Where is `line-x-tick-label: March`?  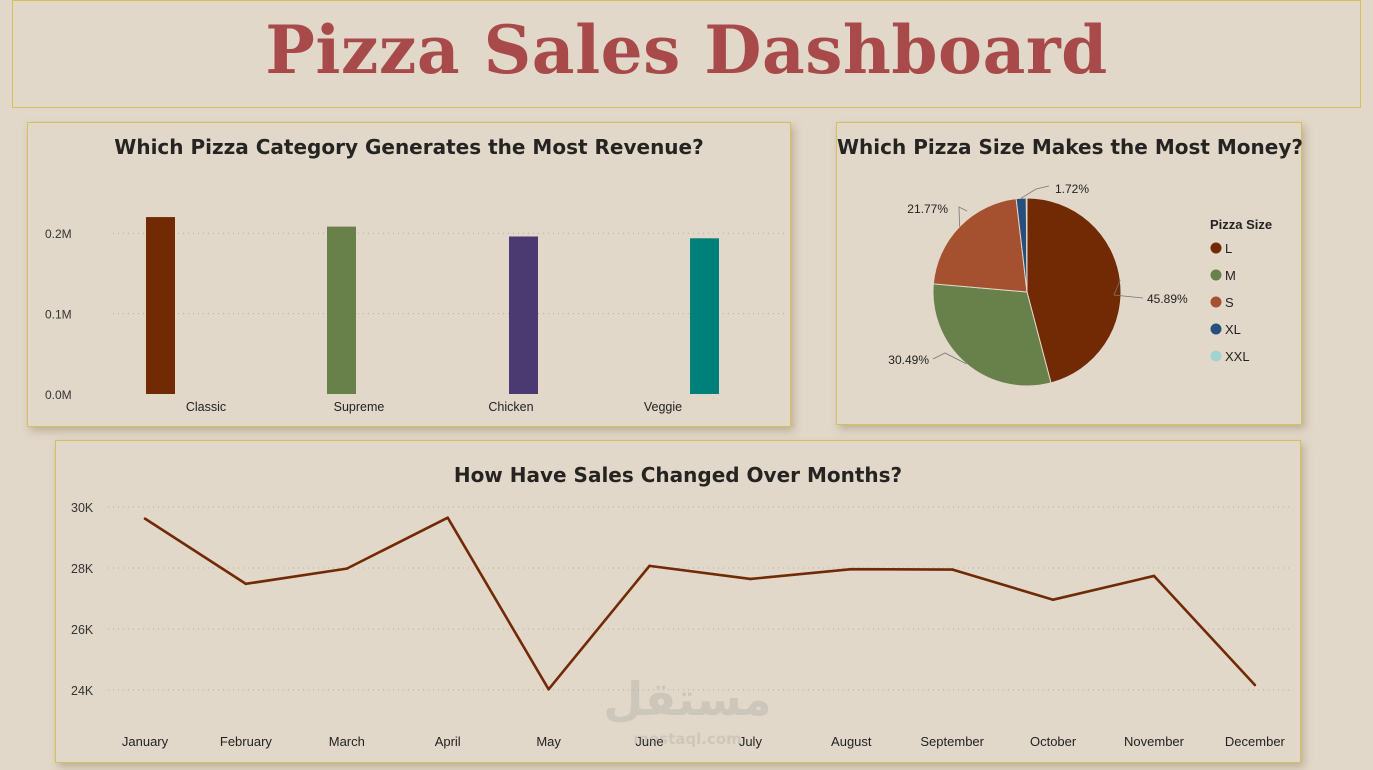 line-x-tick-label: March is located at coordinates (347, 741).